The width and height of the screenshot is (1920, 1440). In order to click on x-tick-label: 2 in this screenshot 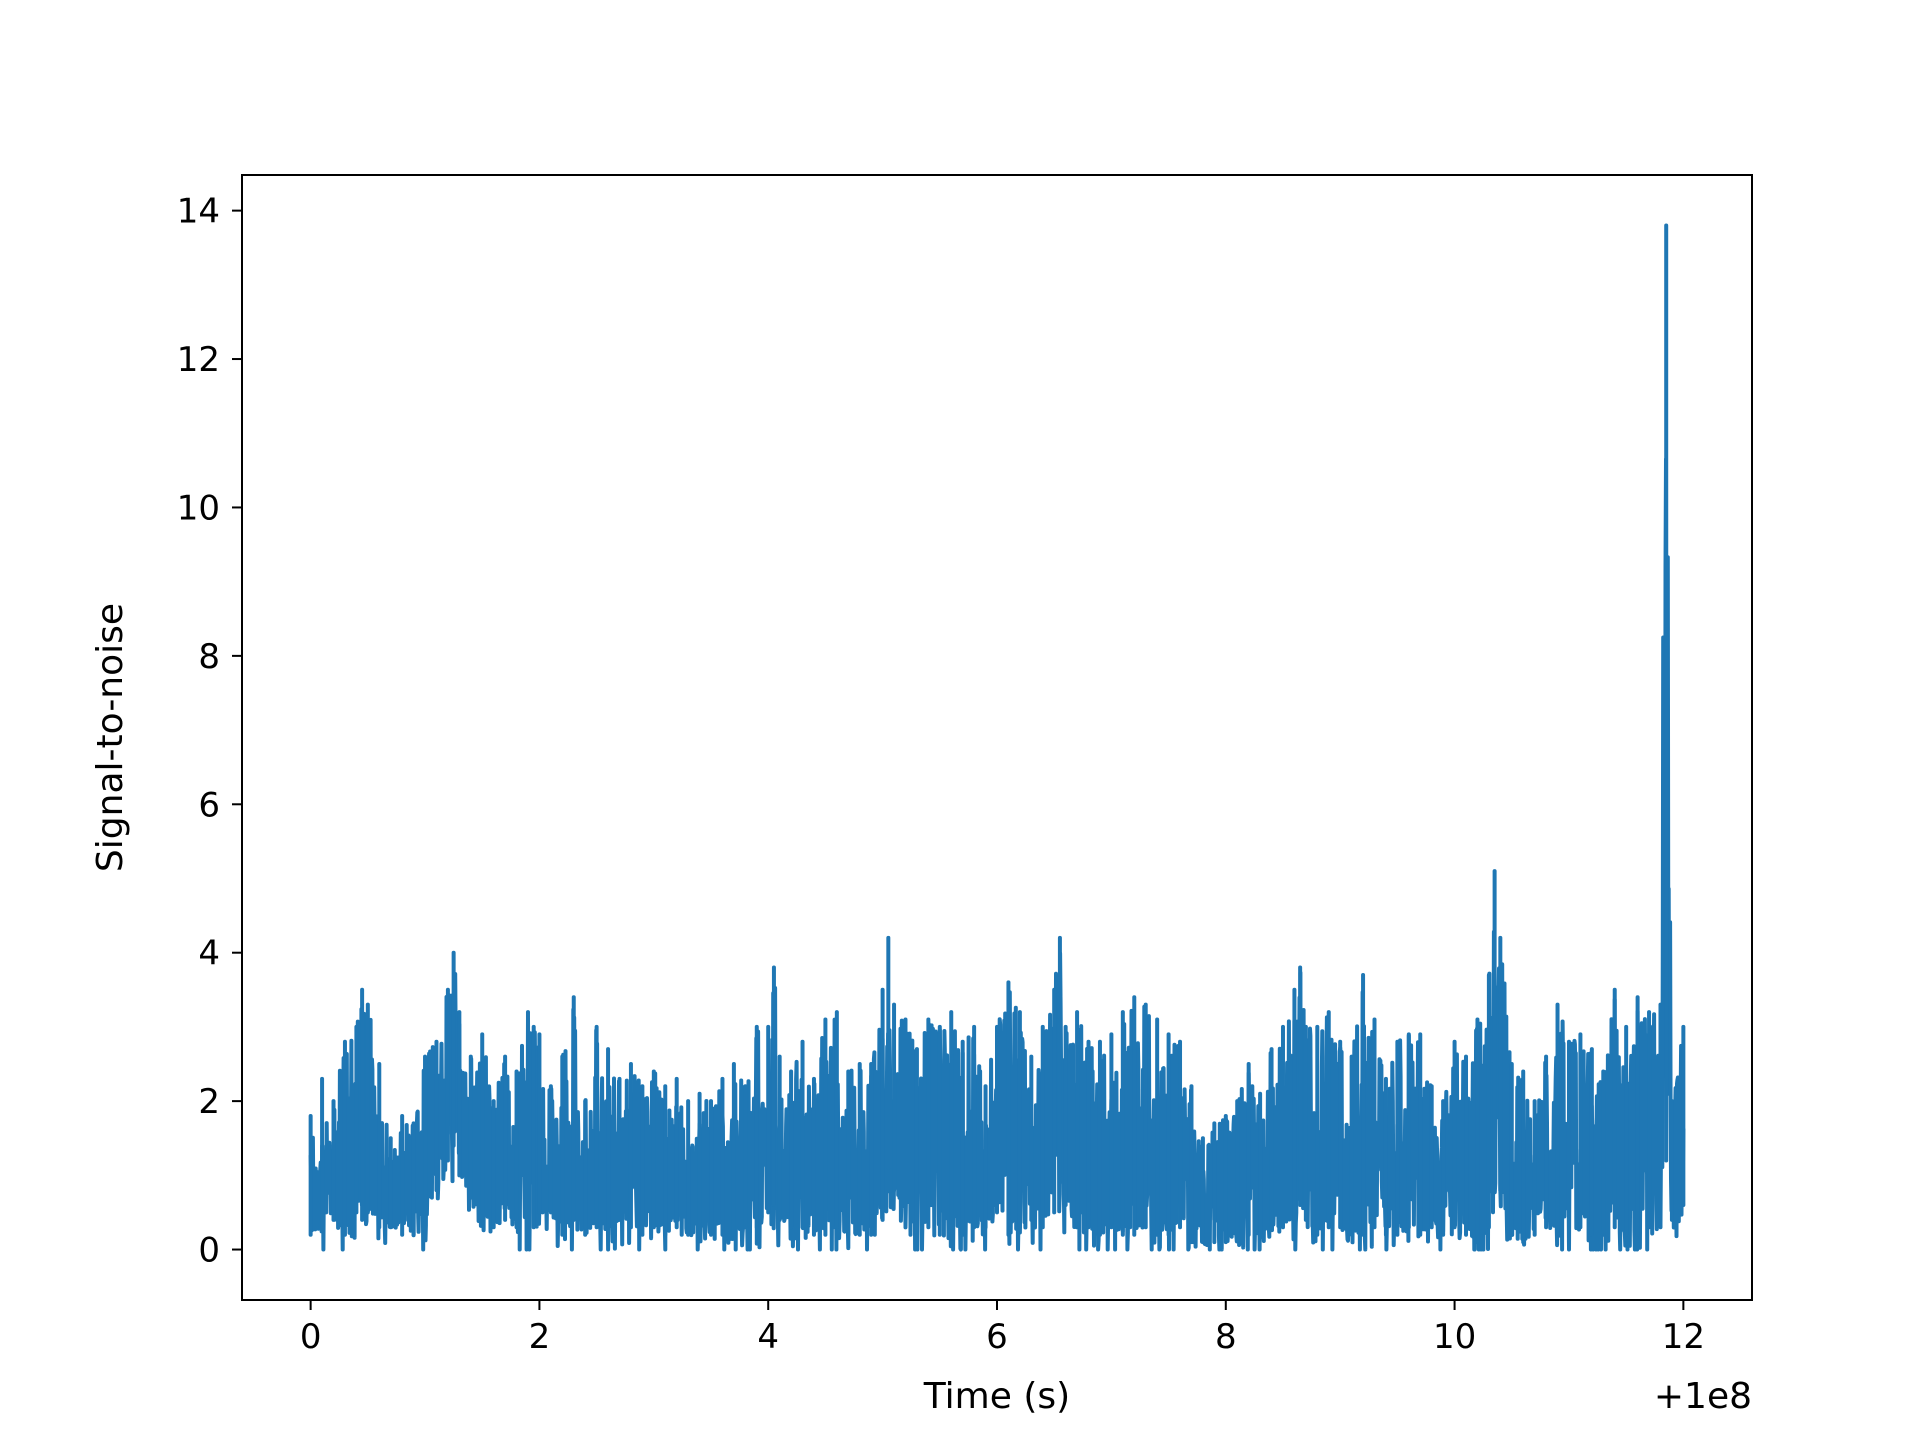, I will do `click(540, 1337)`.